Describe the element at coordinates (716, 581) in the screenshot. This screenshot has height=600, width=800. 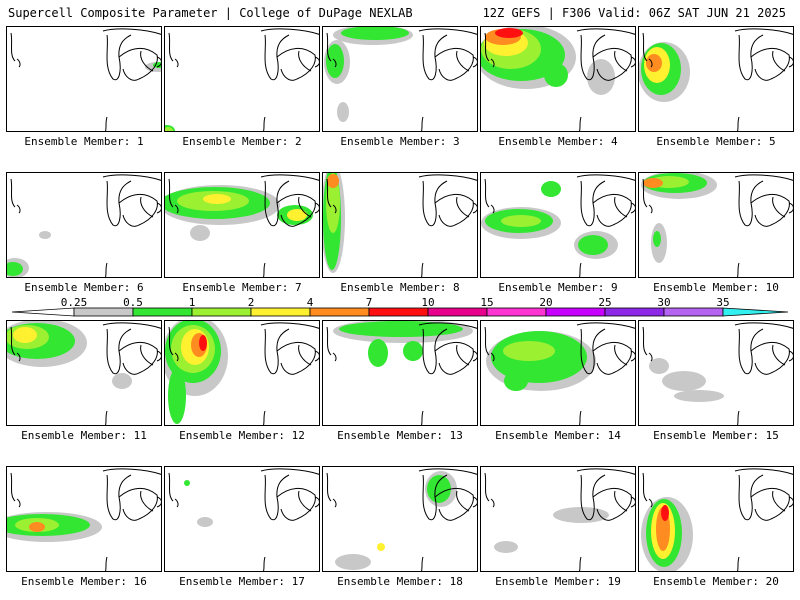
I see `ensemble-member-label: Ensemble Member: 20` at that location.